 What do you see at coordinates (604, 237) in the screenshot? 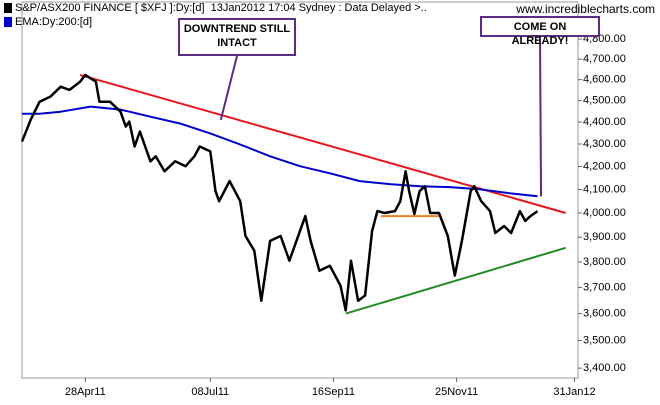
I see `y-tick-label: 3,900.00` at bounding box center [604, 237].